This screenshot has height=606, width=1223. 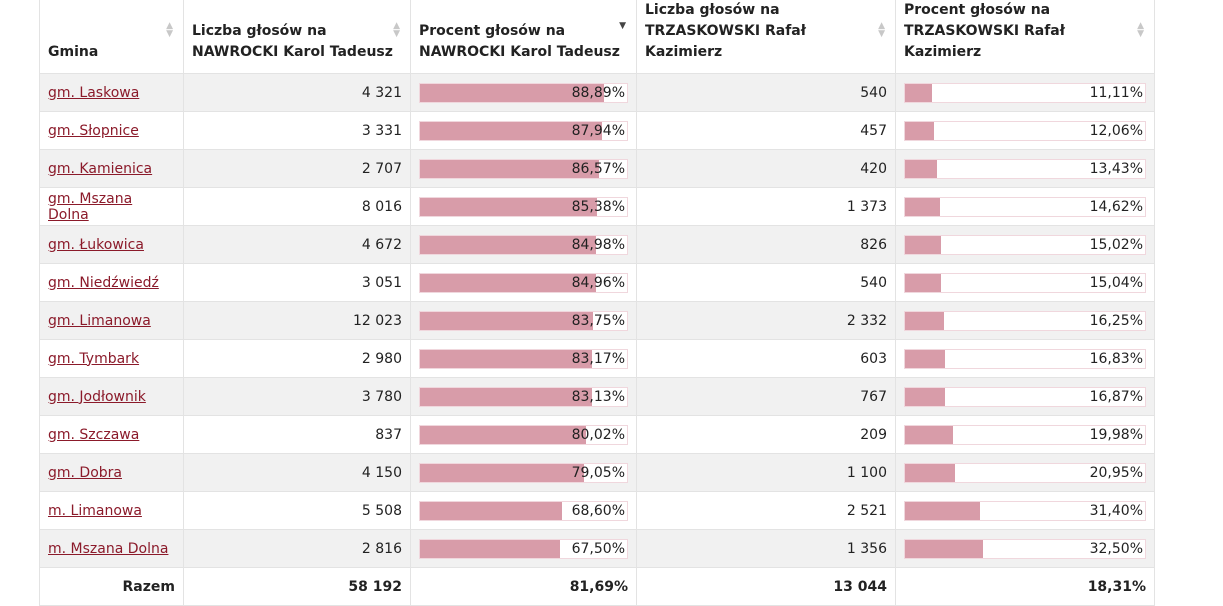 What do you see at coordinates (94, 92) in the screenshot?
I see `gmina-link: gm. Laskowa` at bounding box center [94, 92].